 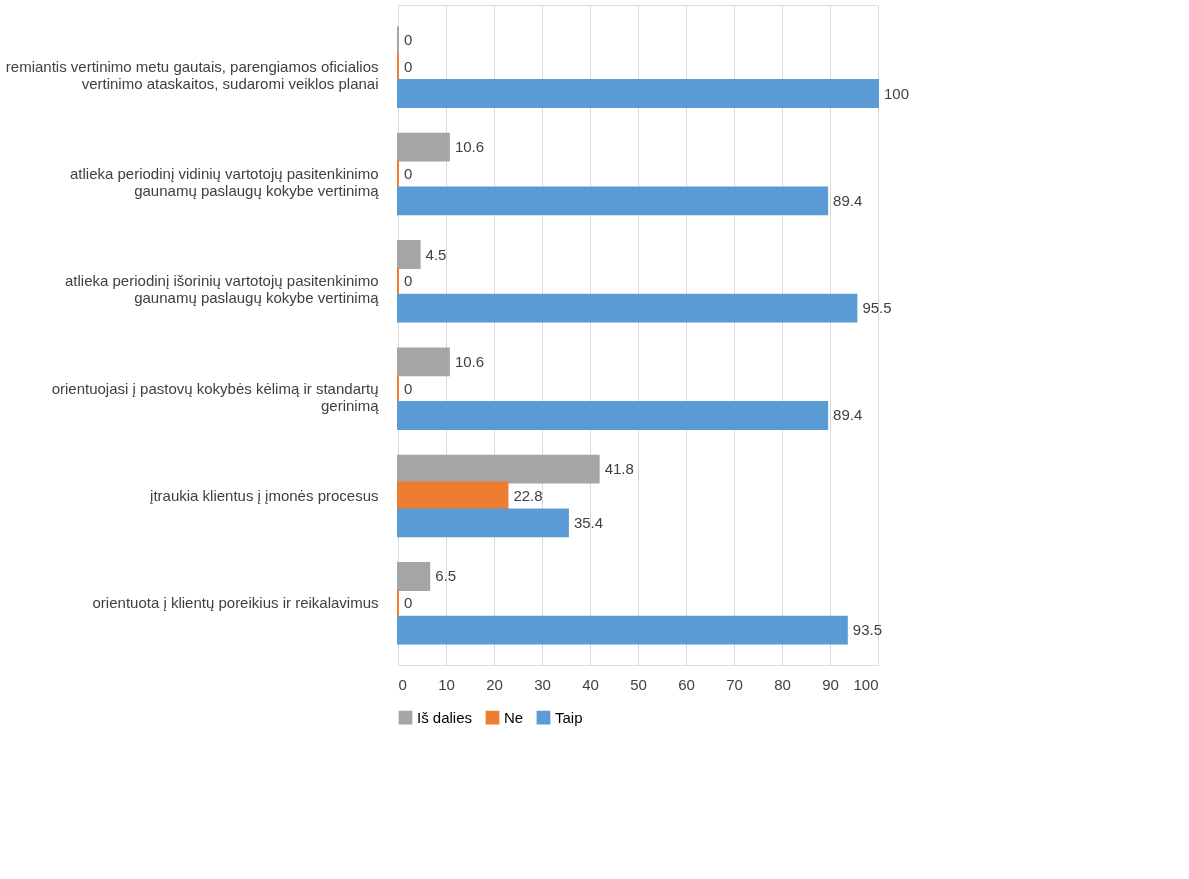 What do you see at coordinates (222, 289) in the screenshot?
I see `y-tick-label: atlieka periodinį išorinių vartotojų pasitenkinimo gaunamų paslaugų kokybe vertinimą` at bounding box center [222, 289].